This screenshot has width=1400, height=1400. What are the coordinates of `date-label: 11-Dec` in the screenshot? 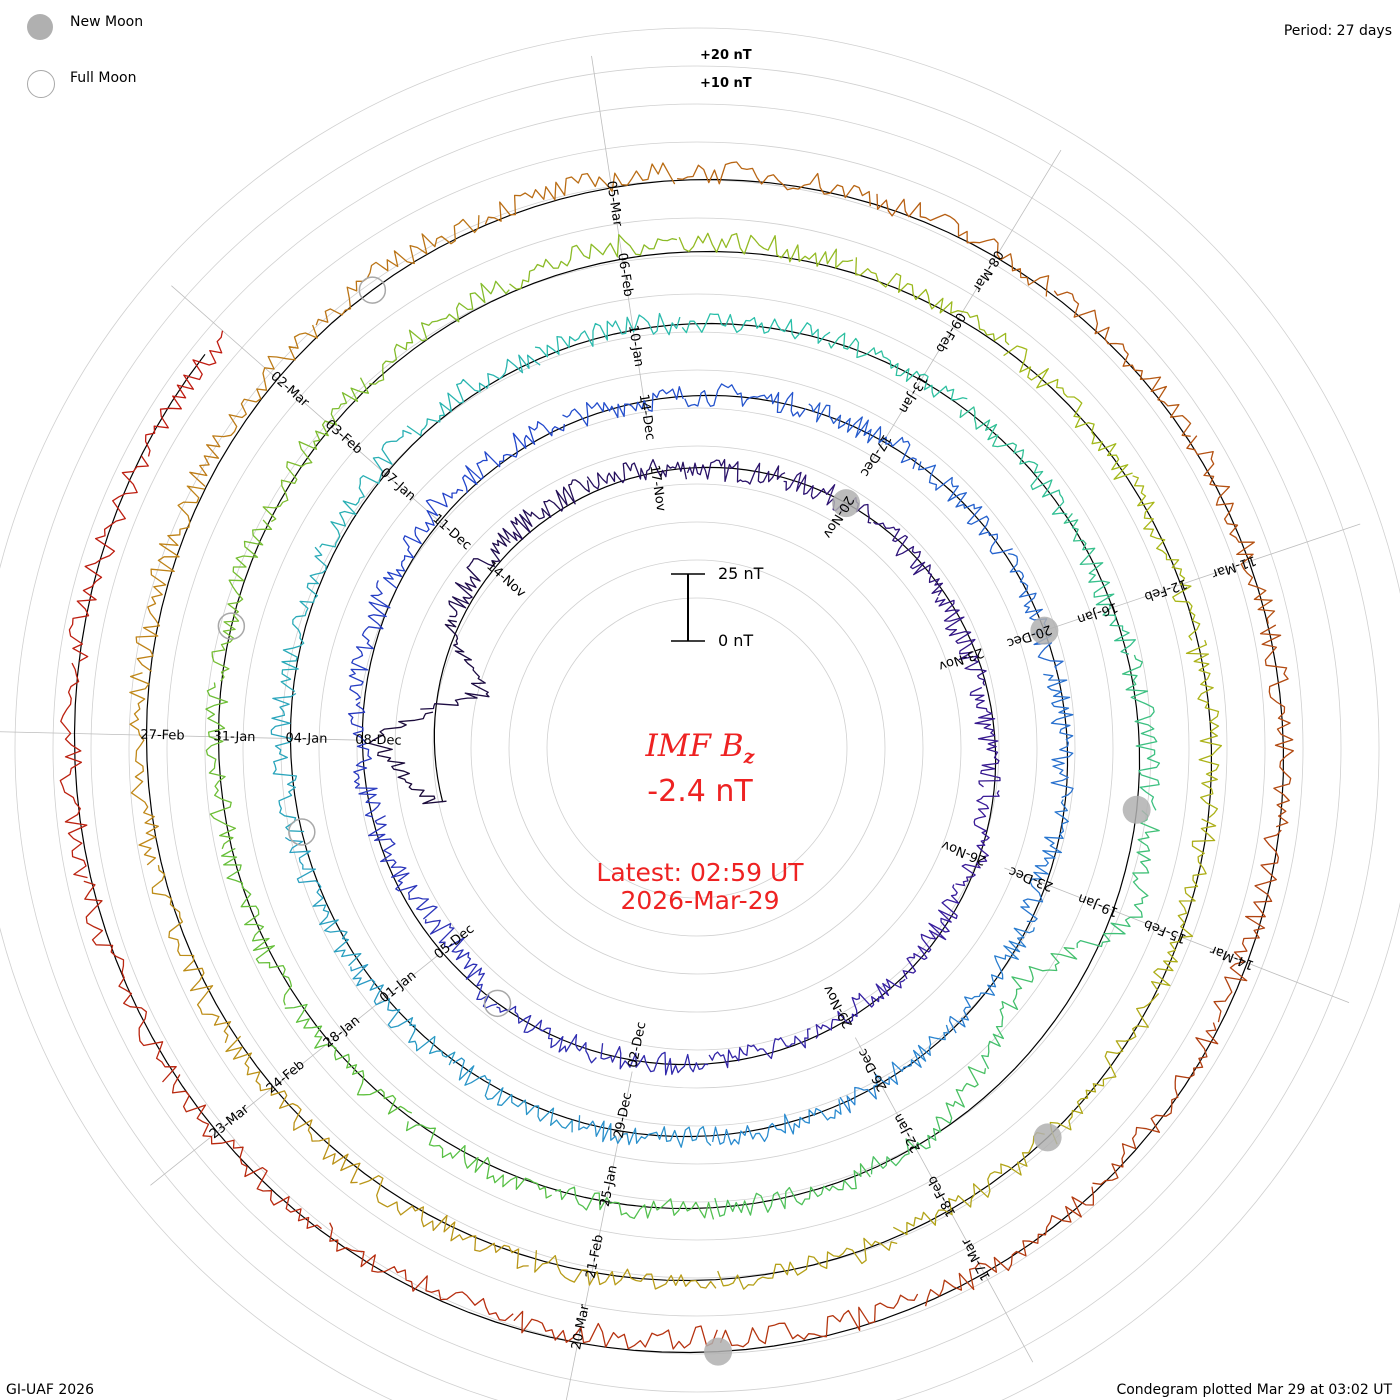 It's located at (451, 532).